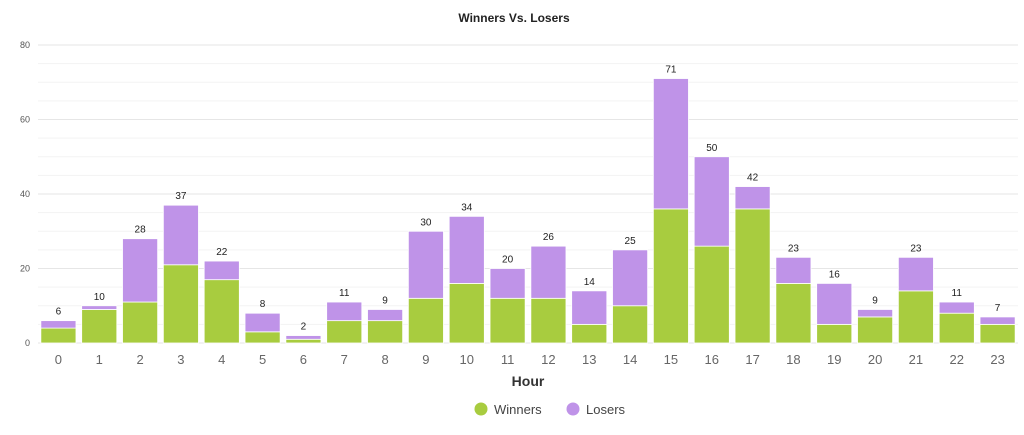  Describe the element at coordinates (181, 196) in the screenshot. I see `data-label-3: 37` at that location.